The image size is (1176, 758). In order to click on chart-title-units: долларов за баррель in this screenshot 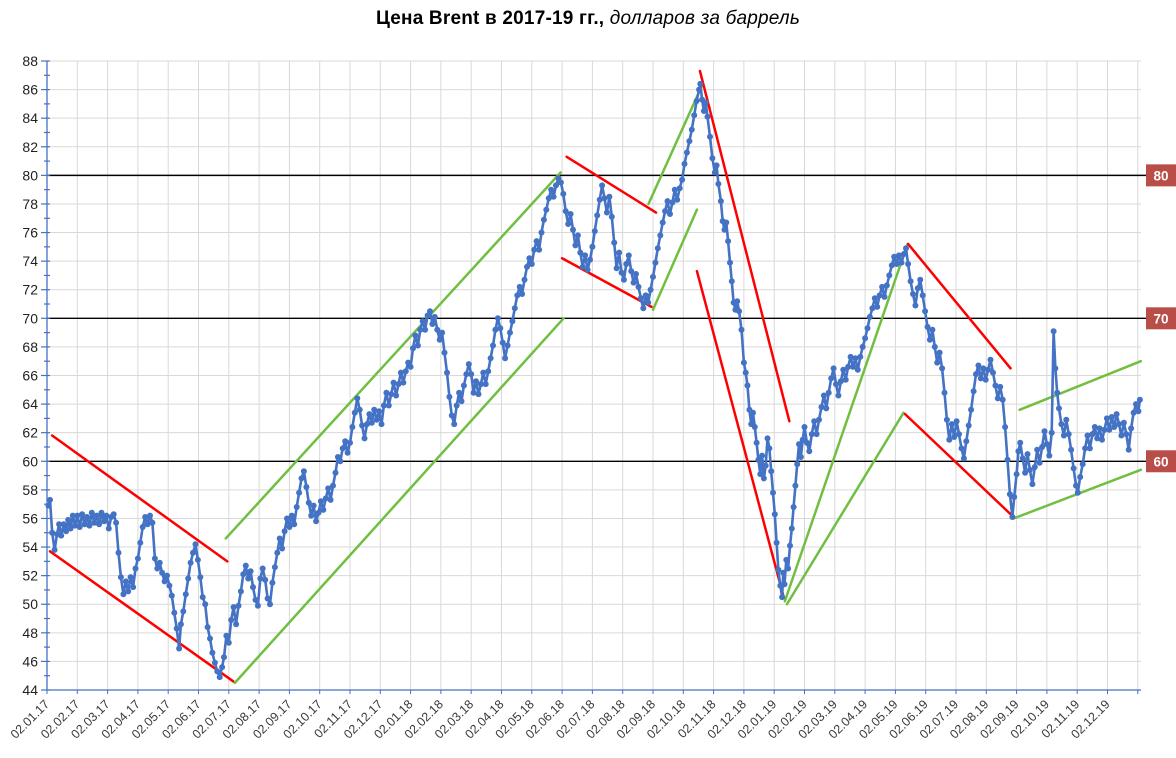, I will do `click(702, 18)`.